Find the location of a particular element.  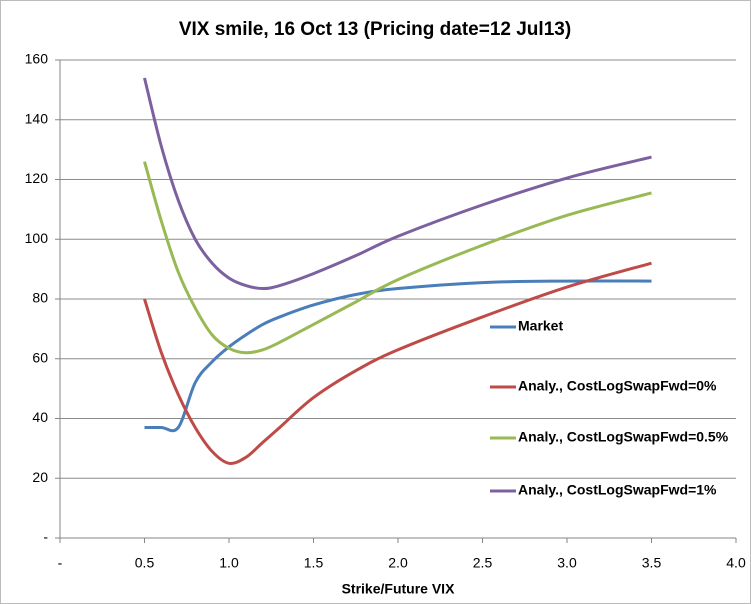

legend-label: Analy., CostLogSwapFwd=0.5% is located at coordinates (623, 437).